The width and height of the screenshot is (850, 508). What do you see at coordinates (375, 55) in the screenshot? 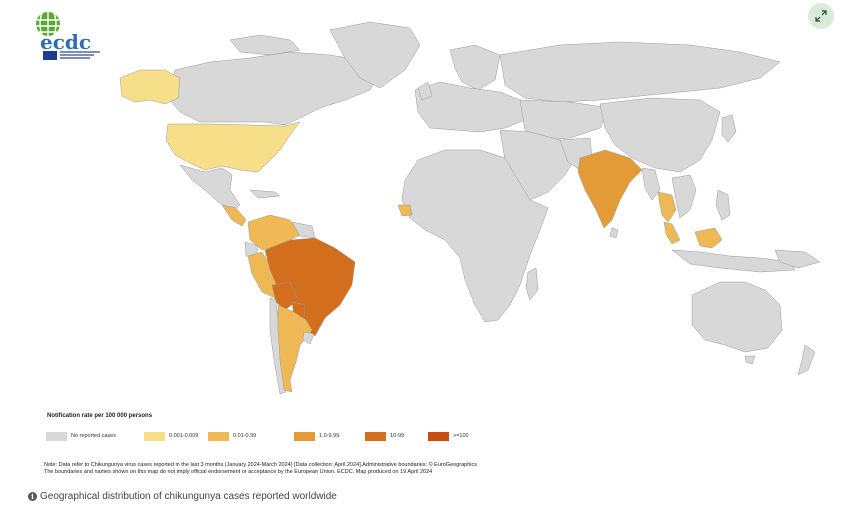
I see `region-greenland` at bounding box center [375, 55].